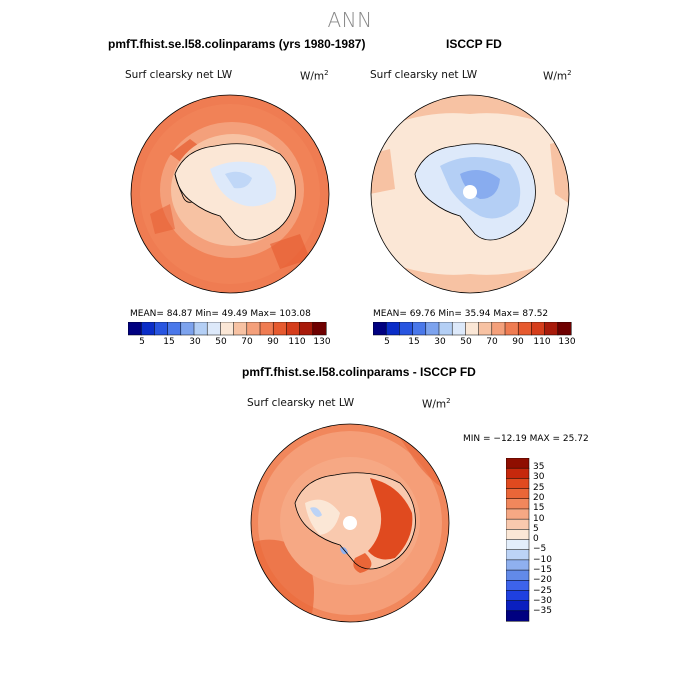 The width and height of the screenshot is (700, 700). What do you see at coordinates (466, 342) in the screenshot?
I see `cb2-tick: 50` at bounding box center [466, 342].